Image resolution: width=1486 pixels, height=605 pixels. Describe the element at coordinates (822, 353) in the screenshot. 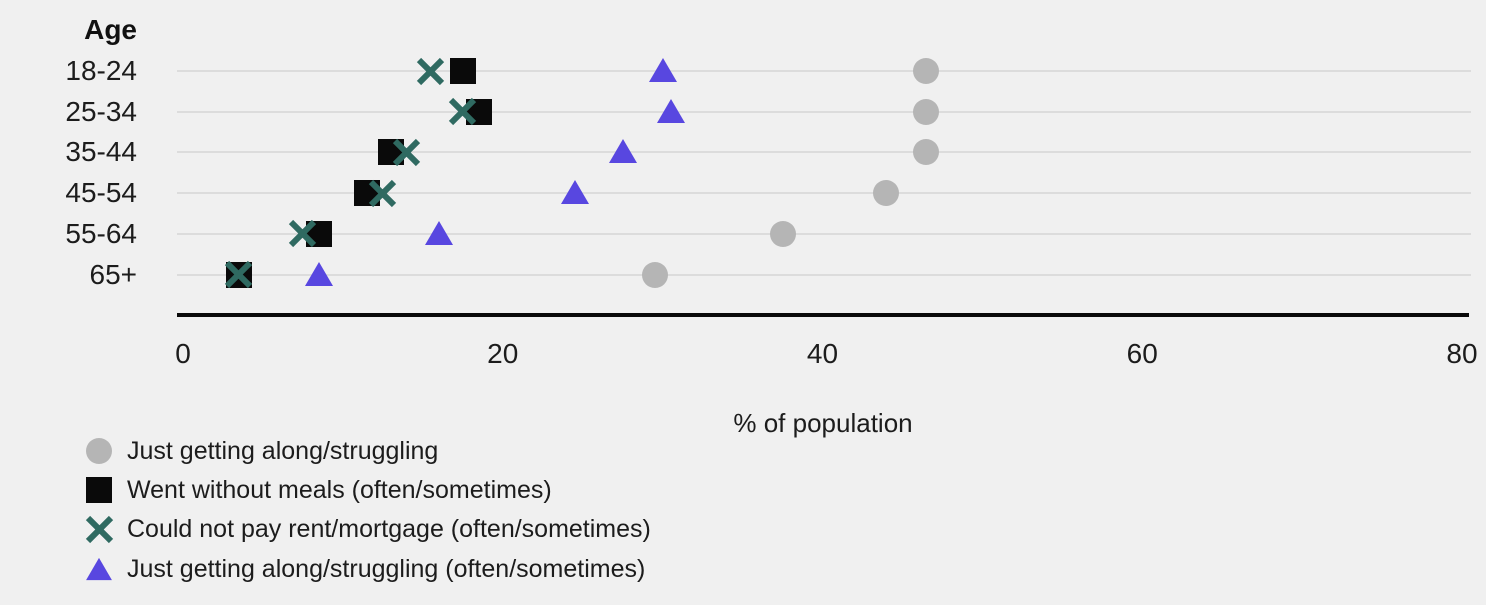

I see `x-axis-tick-label: 40` at that location.